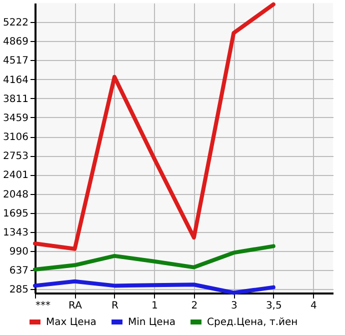 The height and width of the screenshot is (335, 345). Describe the element at coordinates (15, 138) in the screenshot. I see `y-tick-label: 3106` at that location.